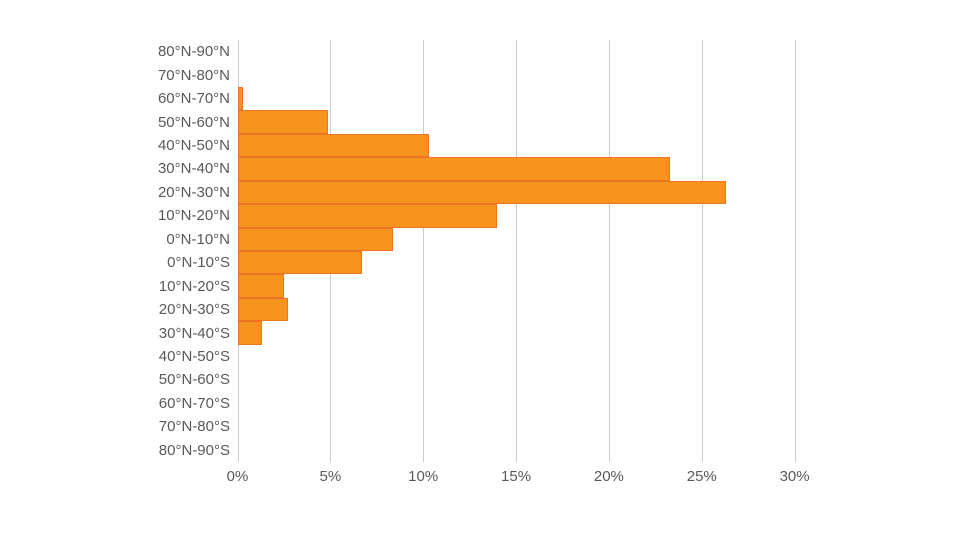 The height and width of the screenshot is (540, 960). Describe the element at coordinates (194, 356) in the screenshot. I see `category-label: 40°N-50°S` at that location.